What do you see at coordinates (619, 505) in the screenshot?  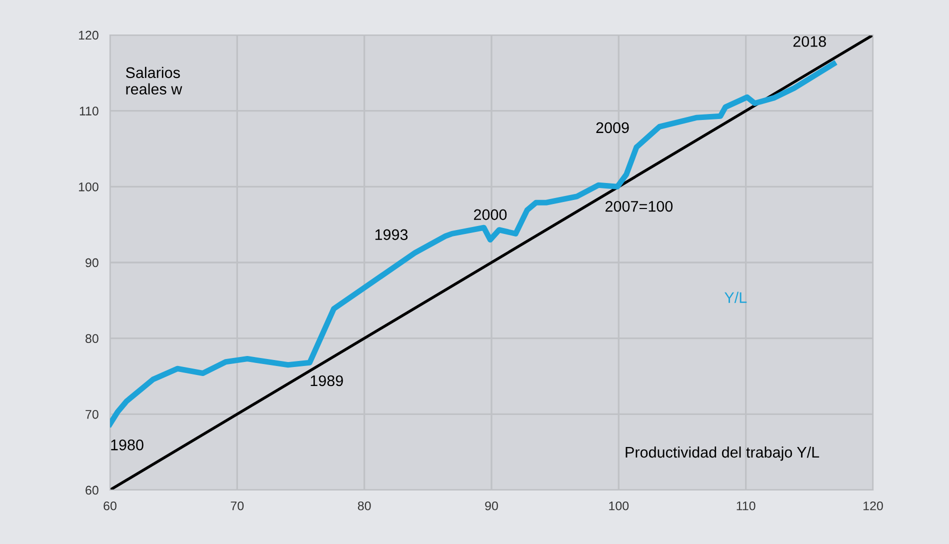 I see `x-tick-label: 100` at bounding box center [619, 505].